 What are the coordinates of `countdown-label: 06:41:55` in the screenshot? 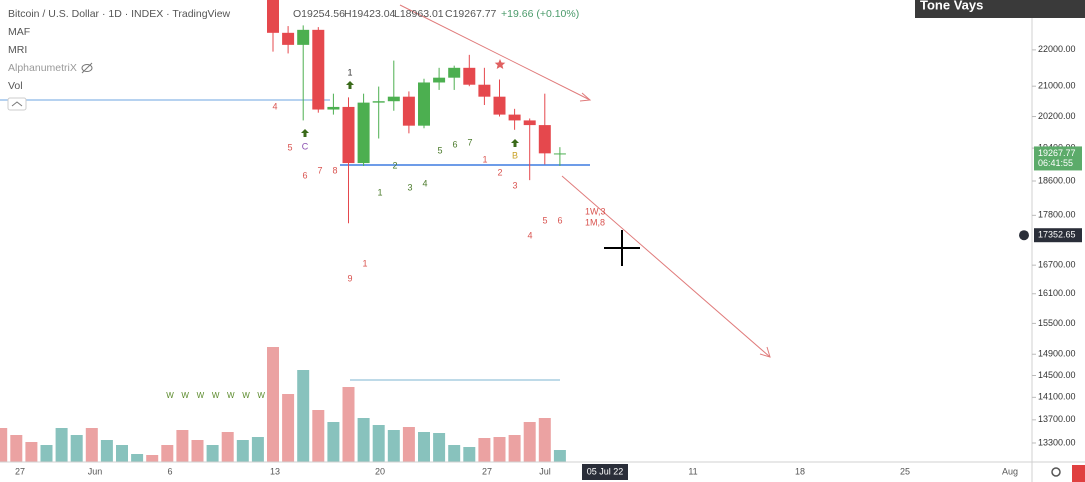 It's located at (1055, 163).